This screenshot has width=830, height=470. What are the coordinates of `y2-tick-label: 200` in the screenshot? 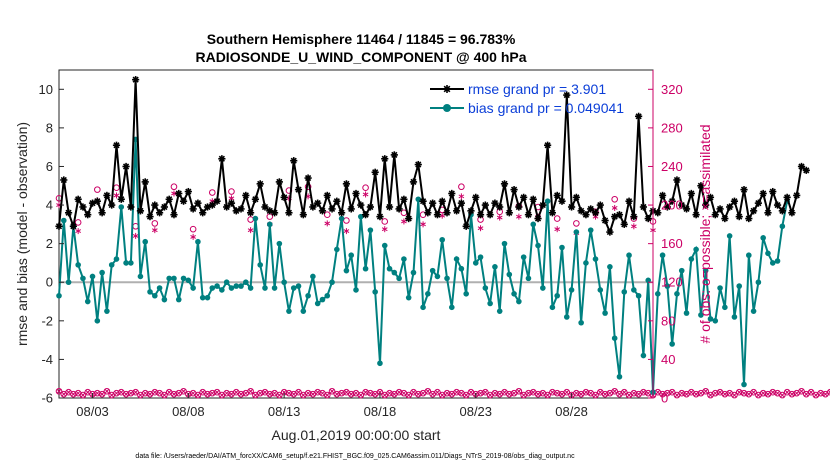 It's located at (672, 205).